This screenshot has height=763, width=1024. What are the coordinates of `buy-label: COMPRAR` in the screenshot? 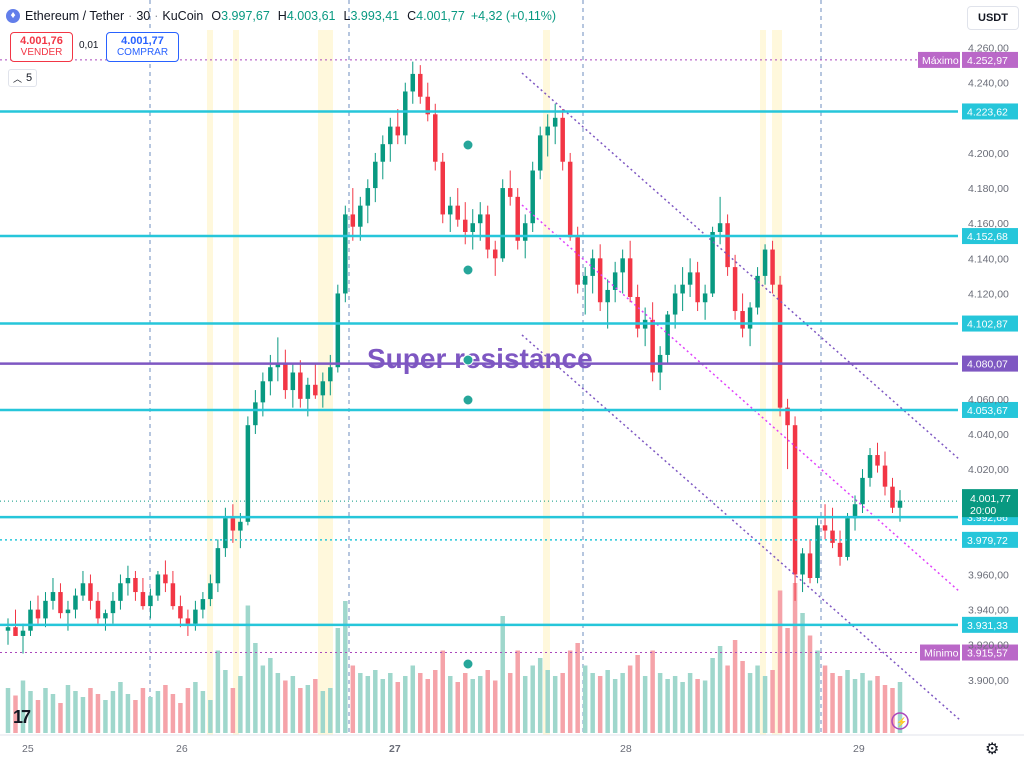 It's located at (142, 52).